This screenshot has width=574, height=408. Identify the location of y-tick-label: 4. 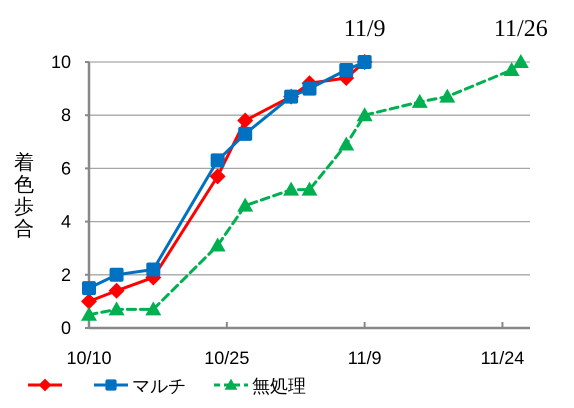
(65, 222).